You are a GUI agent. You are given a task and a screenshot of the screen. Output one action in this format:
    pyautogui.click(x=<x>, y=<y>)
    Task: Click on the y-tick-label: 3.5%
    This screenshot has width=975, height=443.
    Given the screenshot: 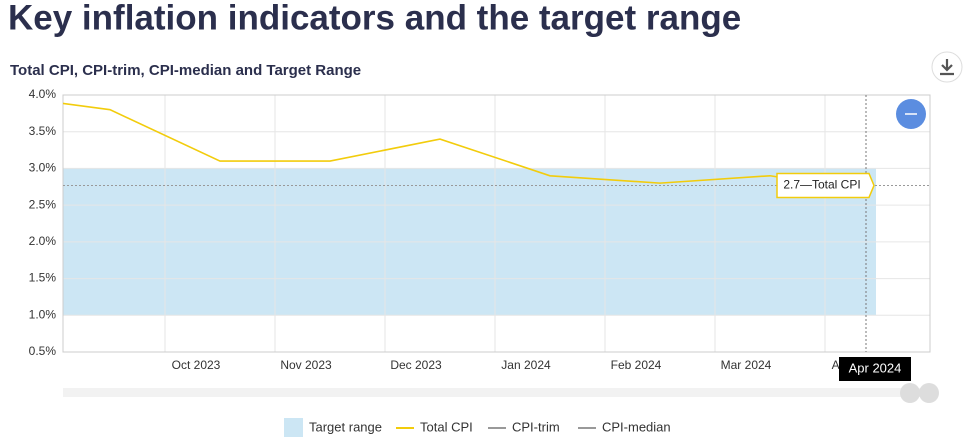 What is the action you would take?
    pyautogui.click(x=43, y=131)
    